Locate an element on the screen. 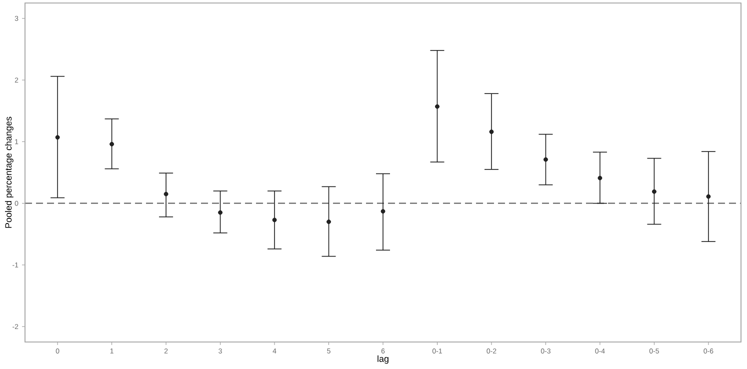 This screenshot has height=369, width=747. y-axis-title: Pooled percentage changes is located at coordinates (9, 172).